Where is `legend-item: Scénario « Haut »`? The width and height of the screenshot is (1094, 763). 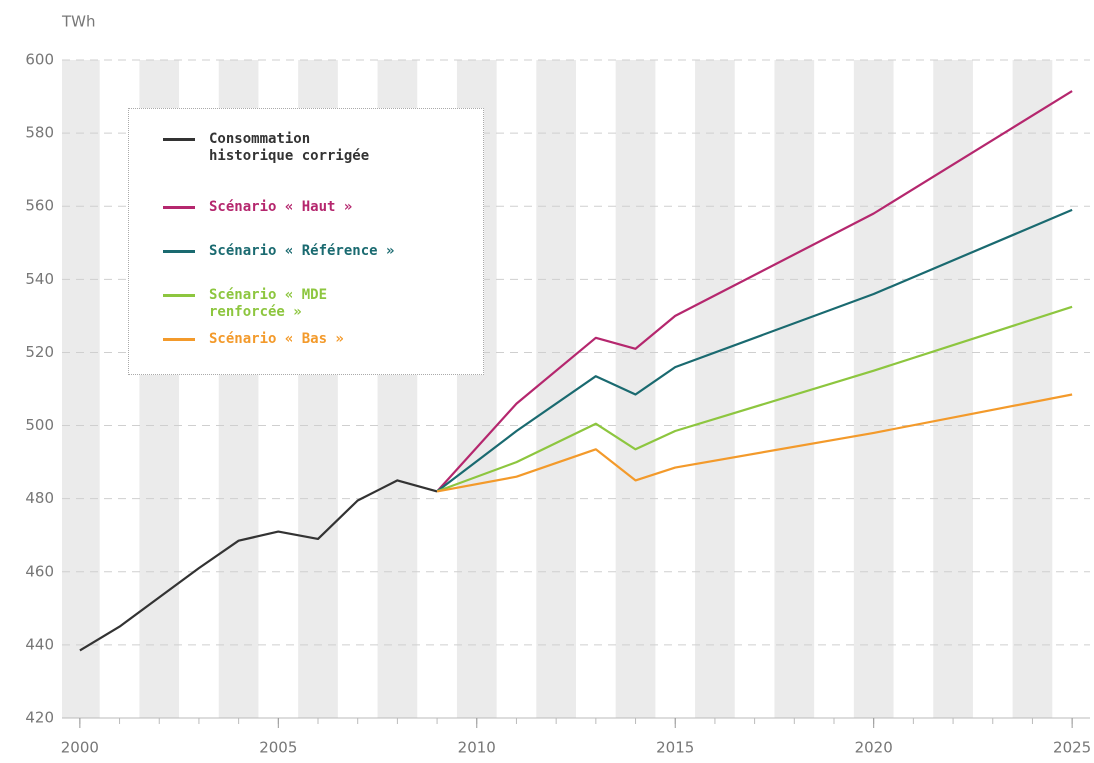
legend-item: Scénario « Haut » is located at coordinates (281, 207).